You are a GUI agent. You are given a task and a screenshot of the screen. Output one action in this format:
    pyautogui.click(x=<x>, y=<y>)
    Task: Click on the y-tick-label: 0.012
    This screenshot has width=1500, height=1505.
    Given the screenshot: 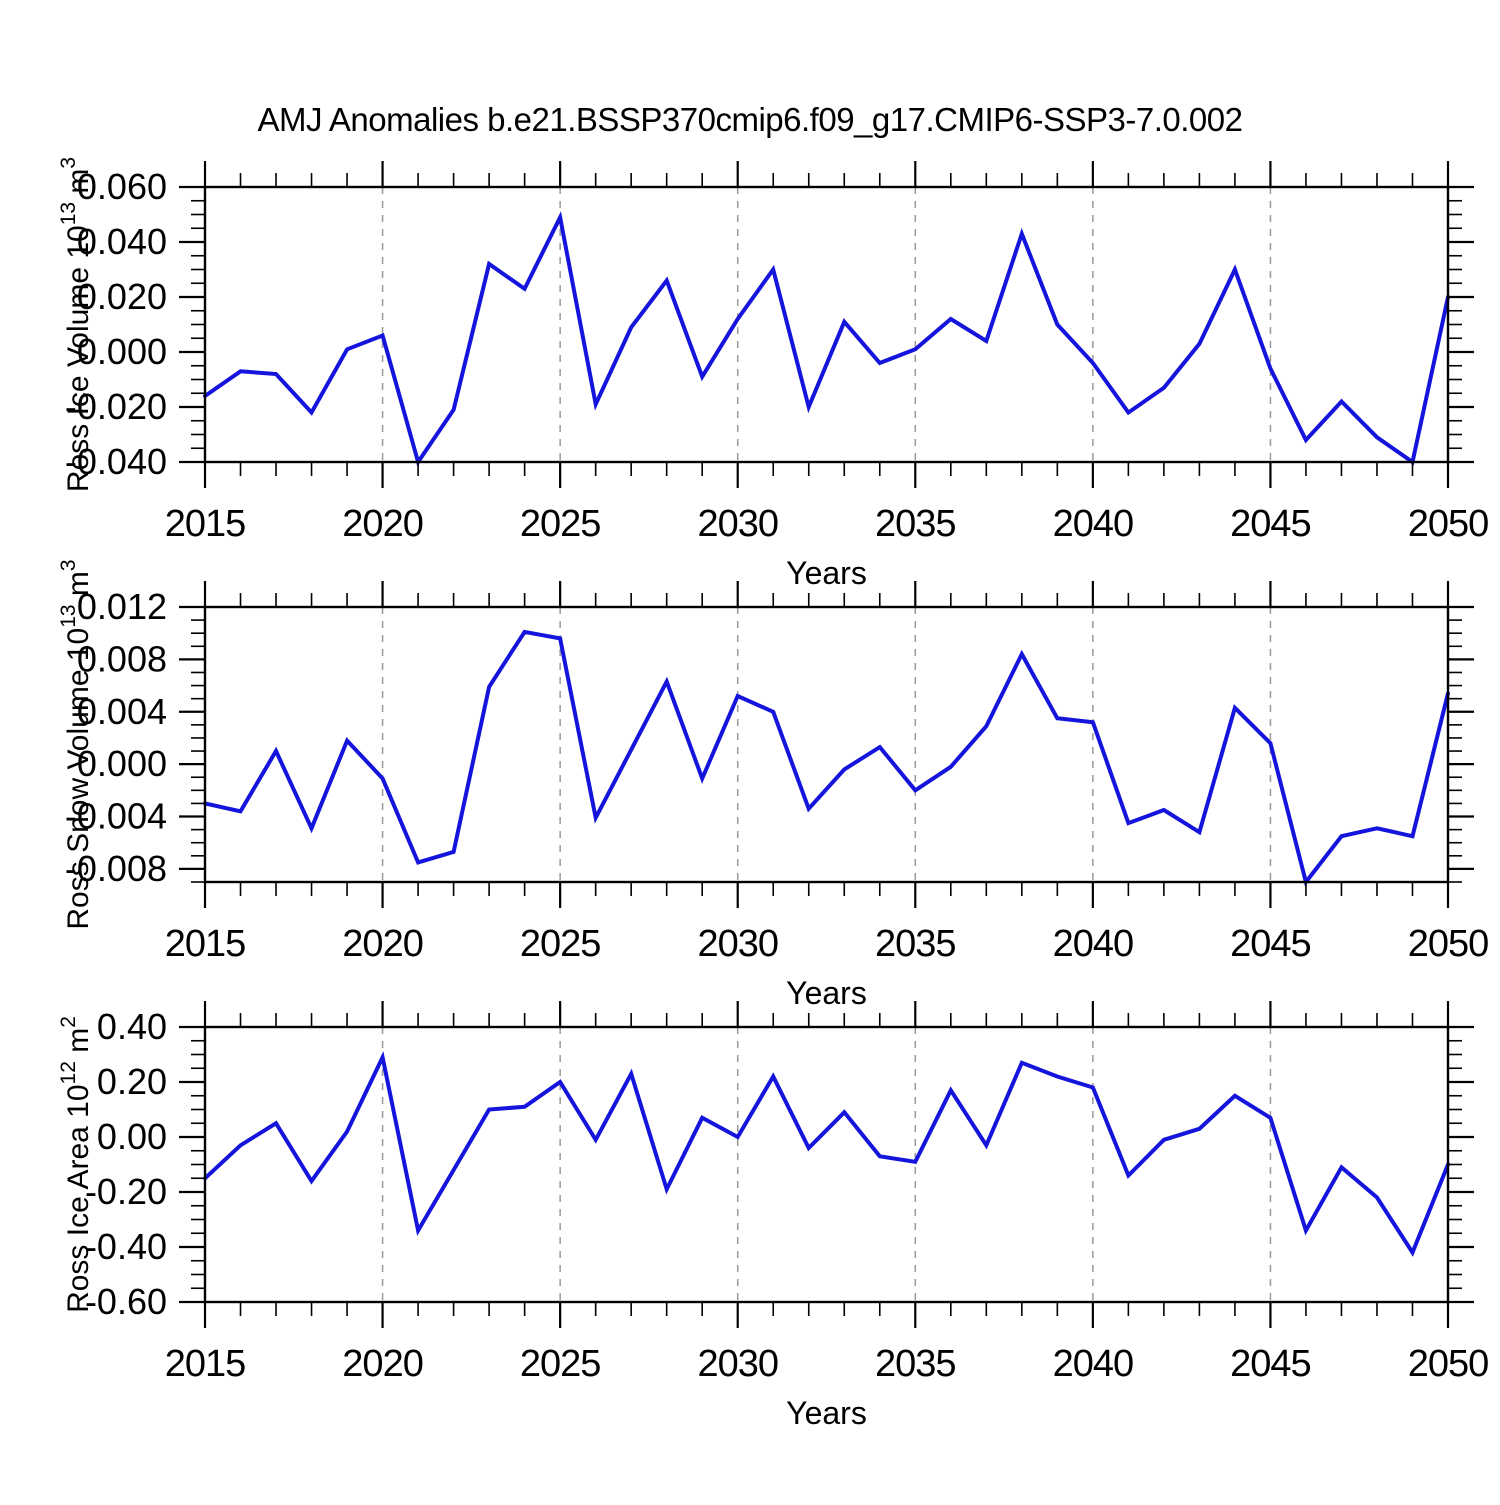 What is the action you would take?
    pyautogui.click(x=122, y=606)
    